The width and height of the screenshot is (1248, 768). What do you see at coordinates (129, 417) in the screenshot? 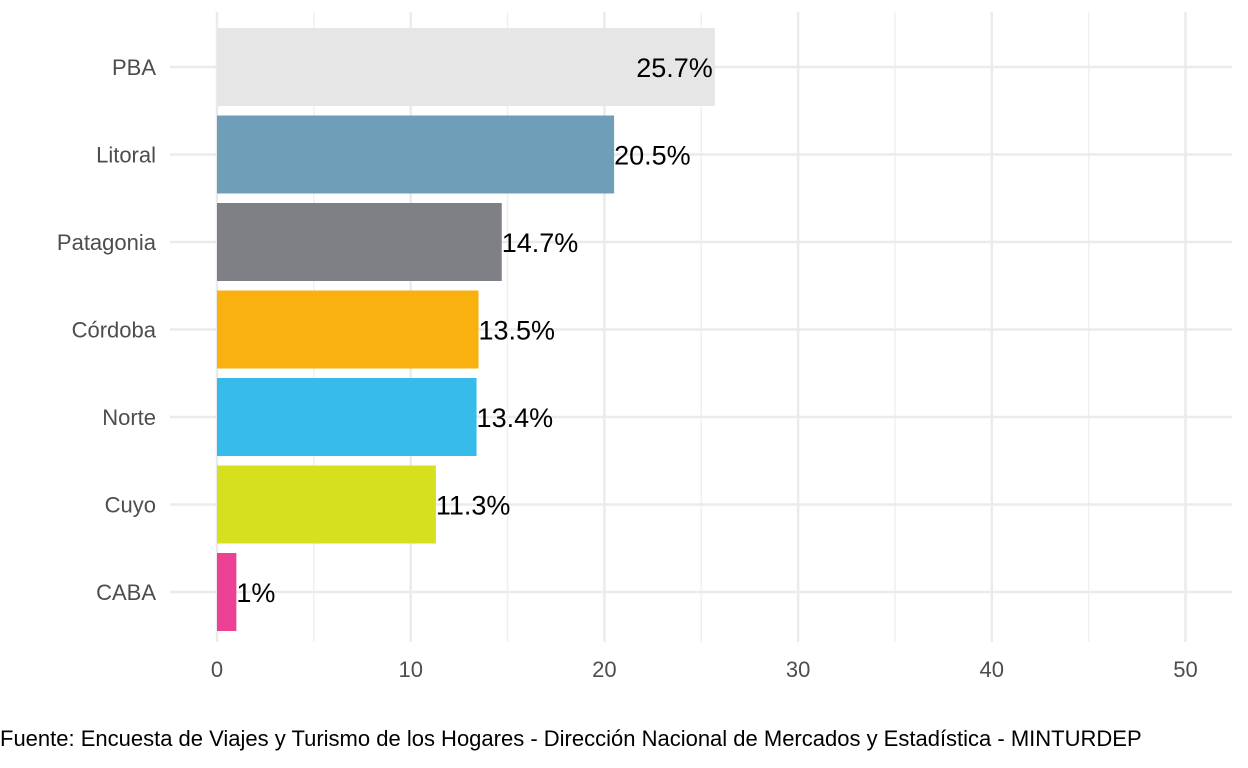
I see `category-label: Norte` at bounding box center [129, 417].